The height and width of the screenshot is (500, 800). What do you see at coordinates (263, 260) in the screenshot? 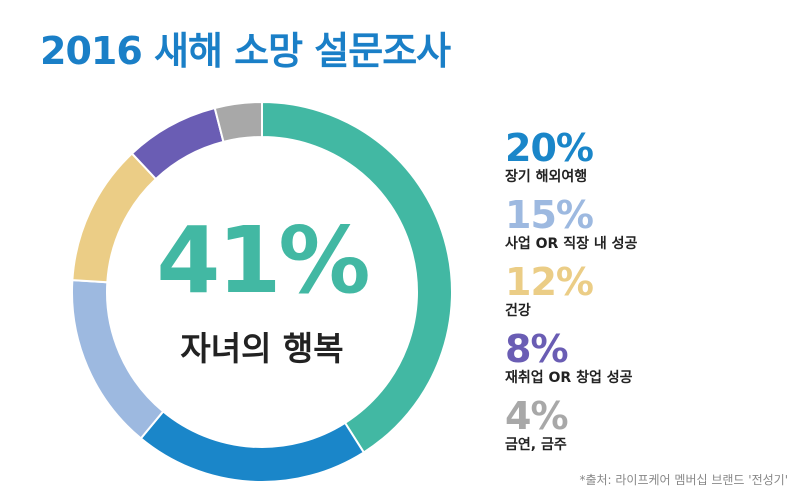
I see `center-percentage: 41%` at bounding box center [263, 260].